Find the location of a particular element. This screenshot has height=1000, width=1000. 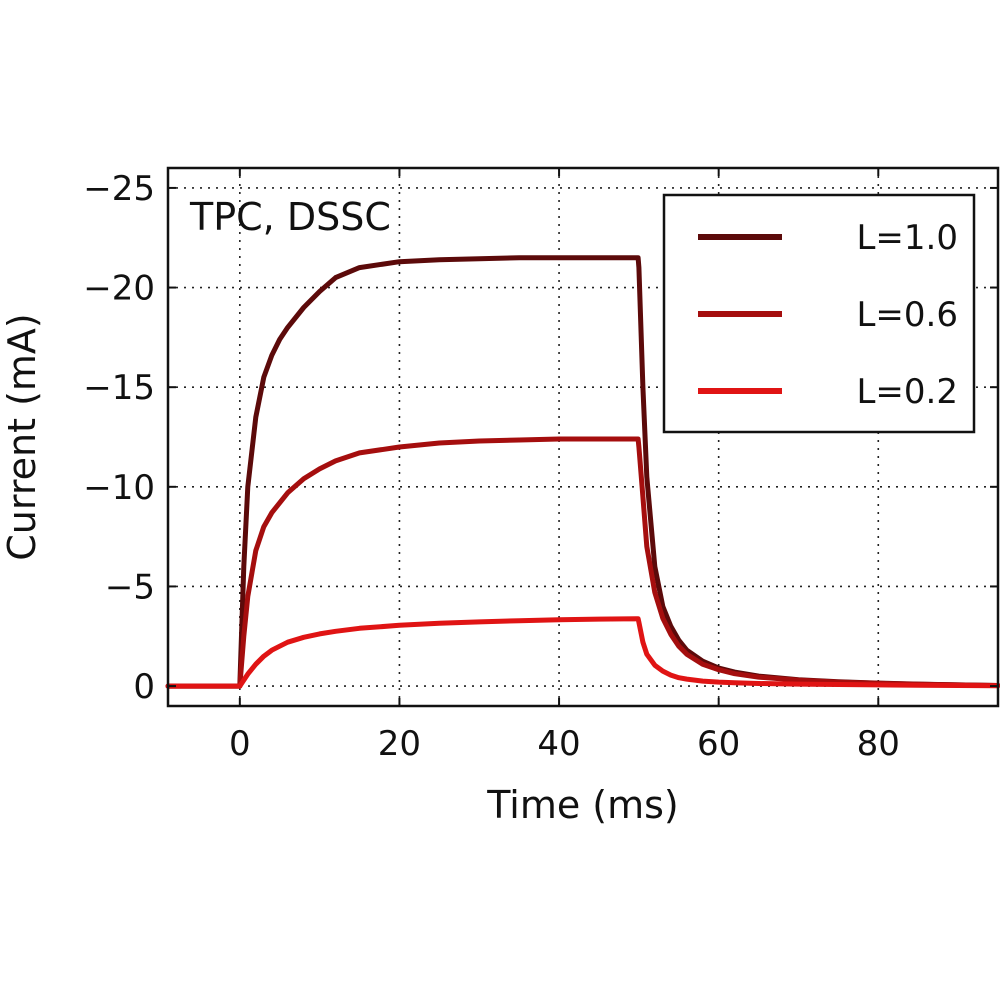

x-axis-label: Time (ms) is located at coordinates (582, 805).